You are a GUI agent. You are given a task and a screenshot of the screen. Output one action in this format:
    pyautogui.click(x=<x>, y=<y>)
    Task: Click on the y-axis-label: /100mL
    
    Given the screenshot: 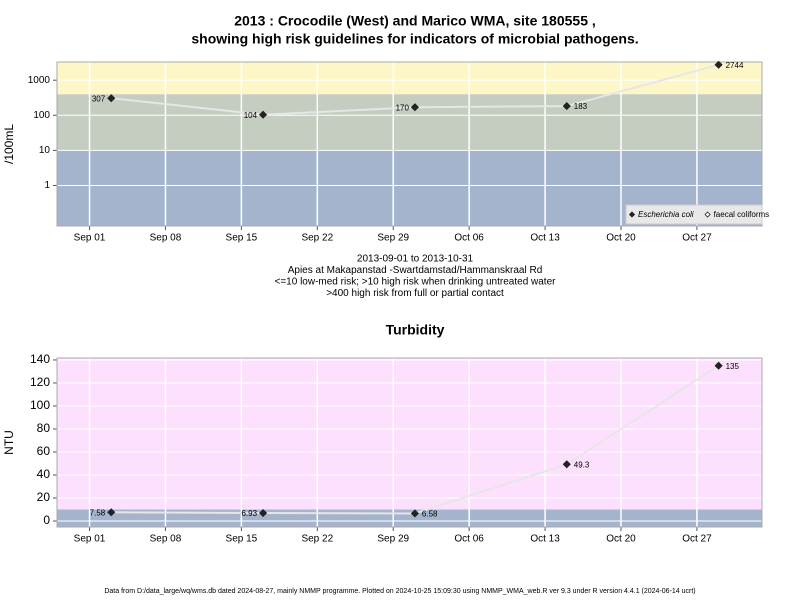 What is the action you would take?
    pyautogui.click(x=9, y=144)
    